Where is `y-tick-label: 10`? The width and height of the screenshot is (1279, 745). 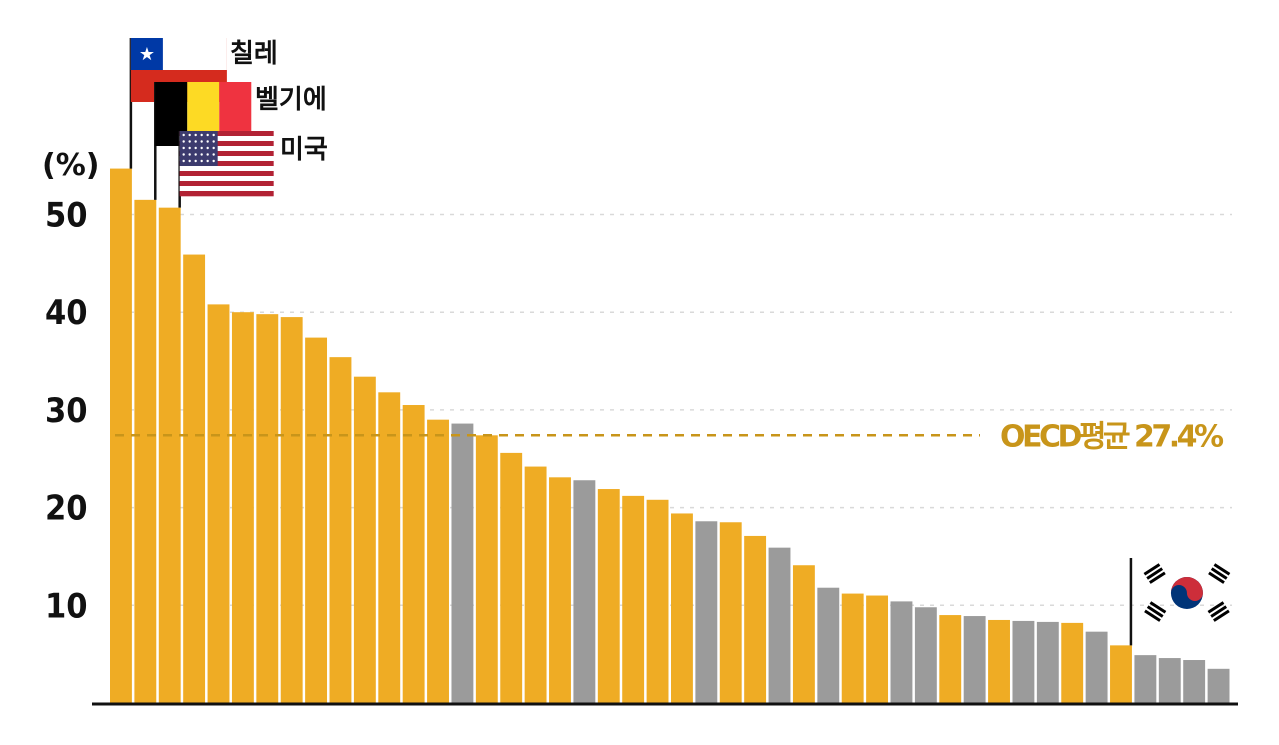
y-tick-label: 10 is located at coordinates (66, 606).